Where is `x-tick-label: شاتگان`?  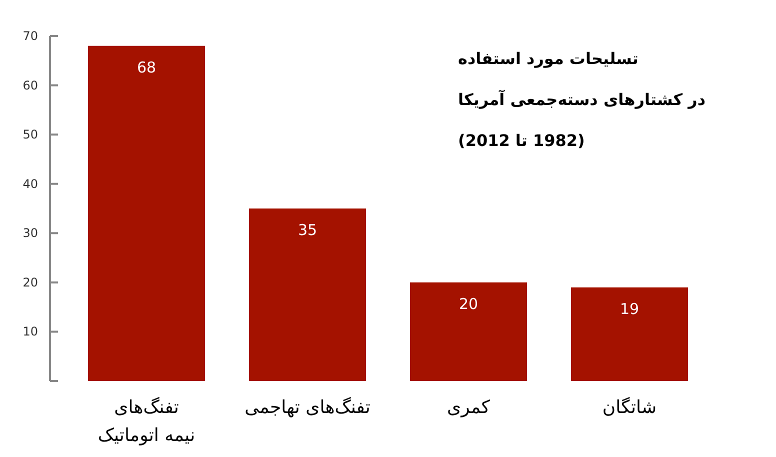 x-tick-label: شاتگان is located at coordinates (629, 407).